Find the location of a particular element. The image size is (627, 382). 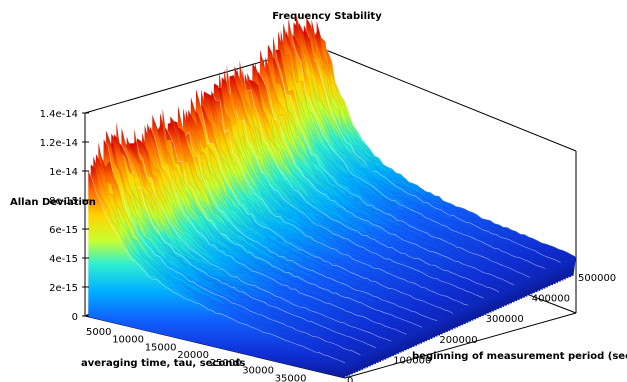

y-tick-label: 100000 is located at coordinates (412, 360).